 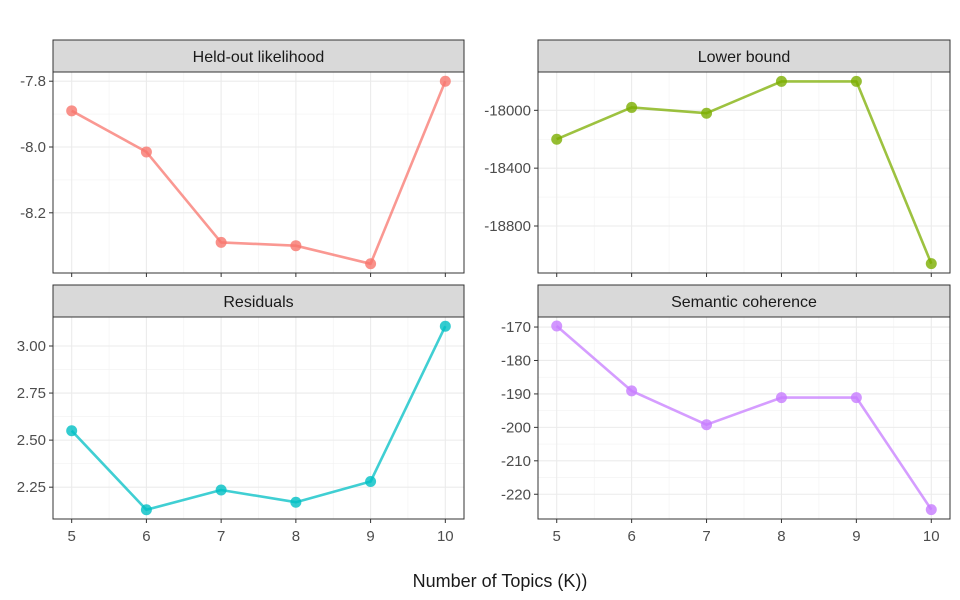 What do you see at coordinates (516, 427) in the screenshot?
I see `y-tick-label: -200` at bounding box center [516, 427].